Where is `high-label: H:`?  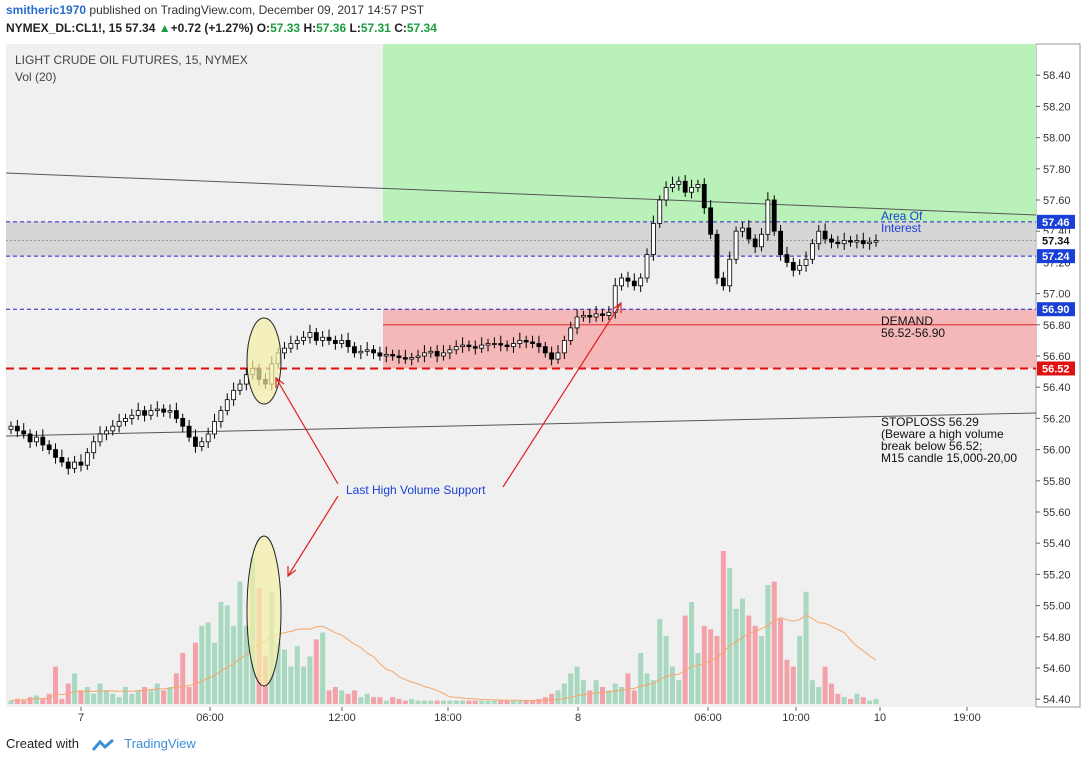
high-label: H: is located at coordinates (310, 28).